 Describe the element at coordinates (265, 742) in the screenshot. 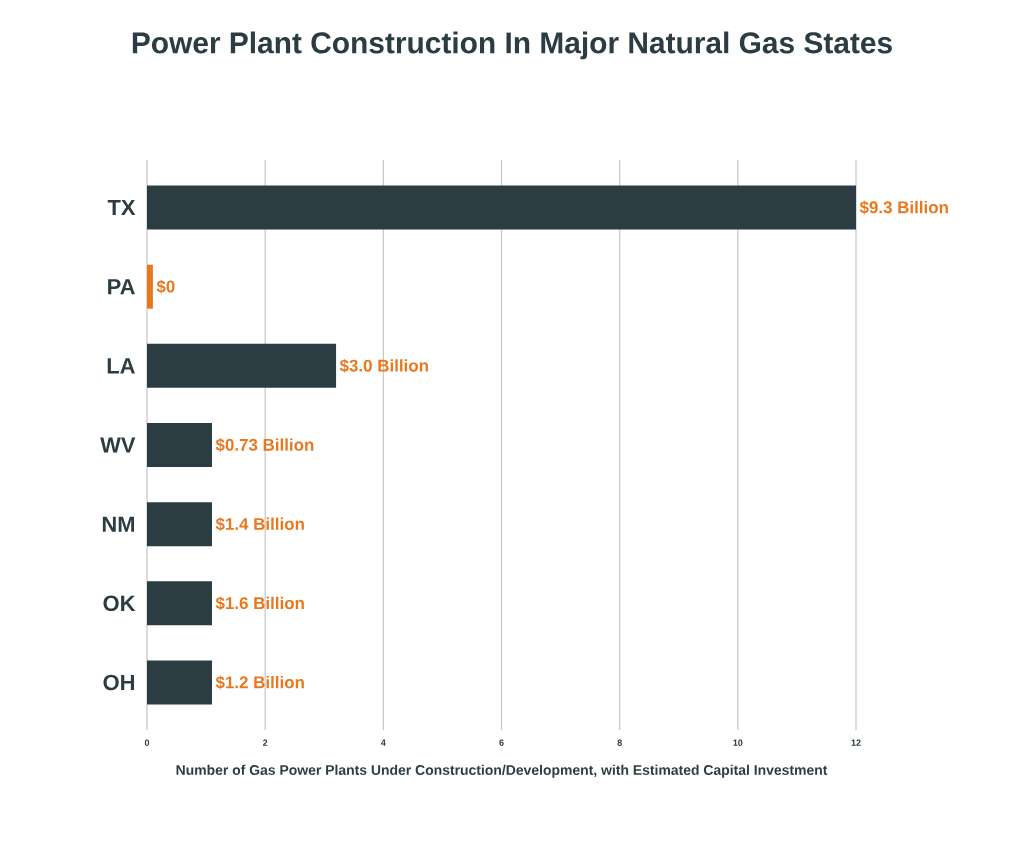

I see `x-tick-label: 2` at that location.